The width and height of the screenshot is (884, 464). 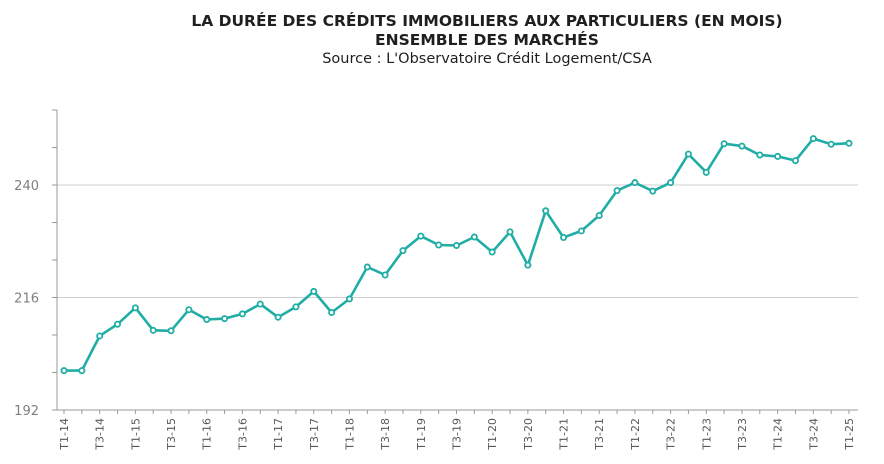 What do you see at coordinates (385, 434) in the screenshot?
I see `x-tick-label-T3-18: T3-18` at bounding box center [385, 434].